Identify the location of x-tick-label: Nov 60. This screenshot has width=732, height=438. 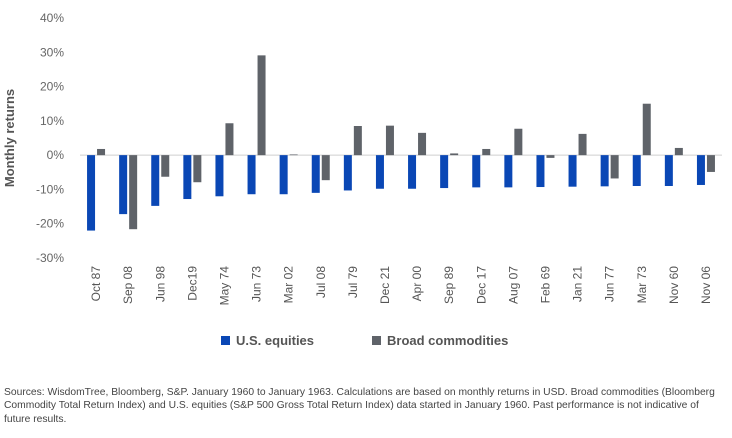
(674, 285).